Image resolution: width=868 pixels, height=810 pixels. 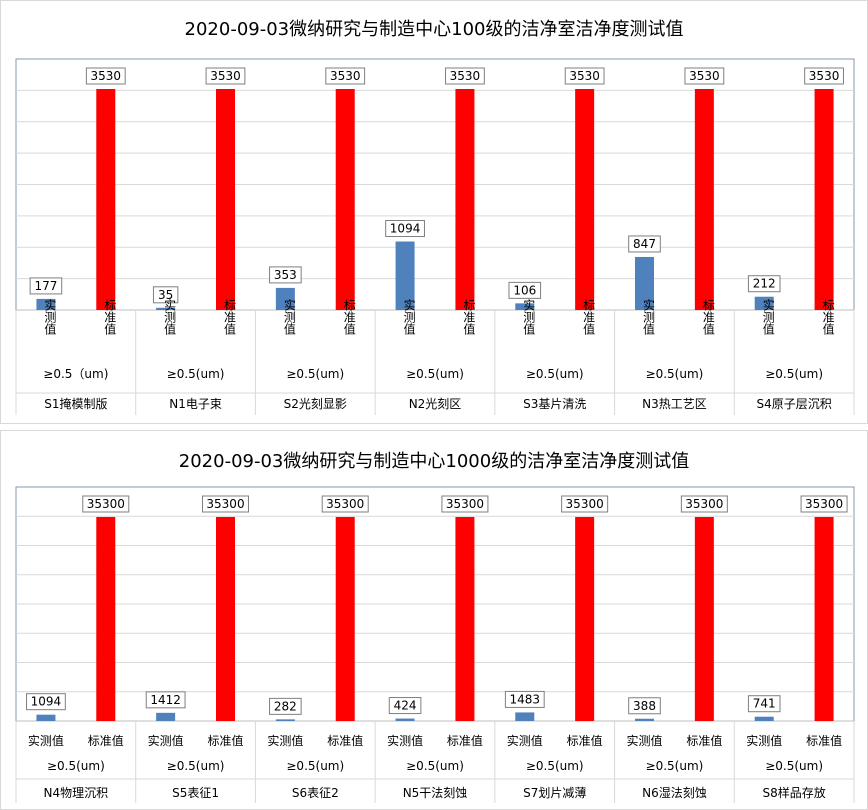 I want to click on data-label: 353, so click(x=285, y=275).